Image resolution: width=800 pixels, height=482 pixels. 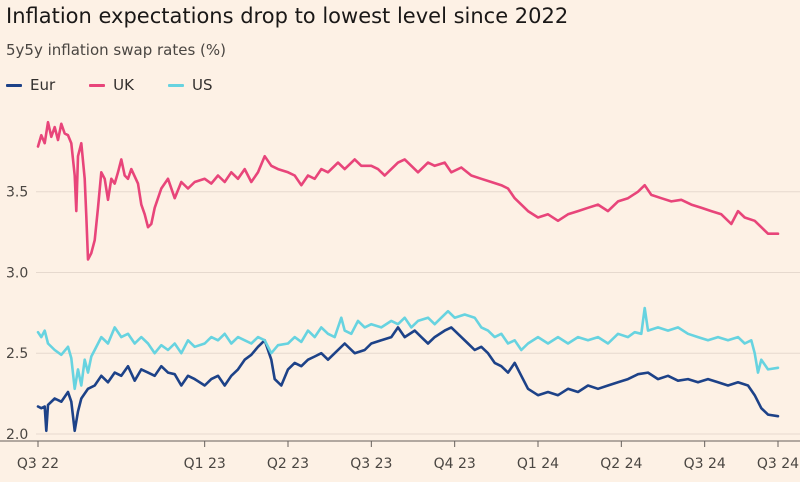 I want to click on legend-item-eur: Eur, so click(x=30, y=85).